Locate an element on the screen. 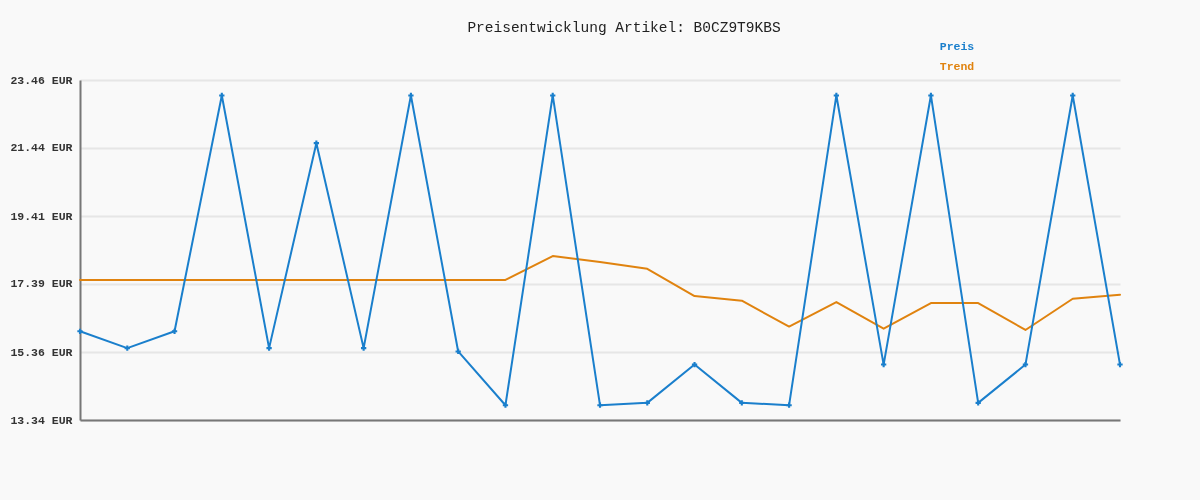 This screenshot has width=1200, height=500. y-tick-label: 21.44 EUR is located at coordinates (41, 148).